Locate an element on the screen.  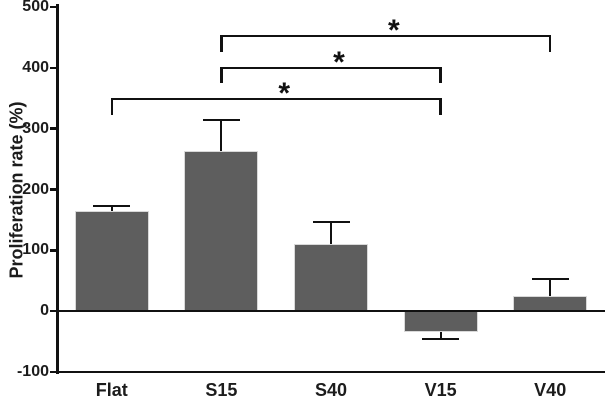
x-tick-label-V15: V15 is located at coordinates (440, 390).